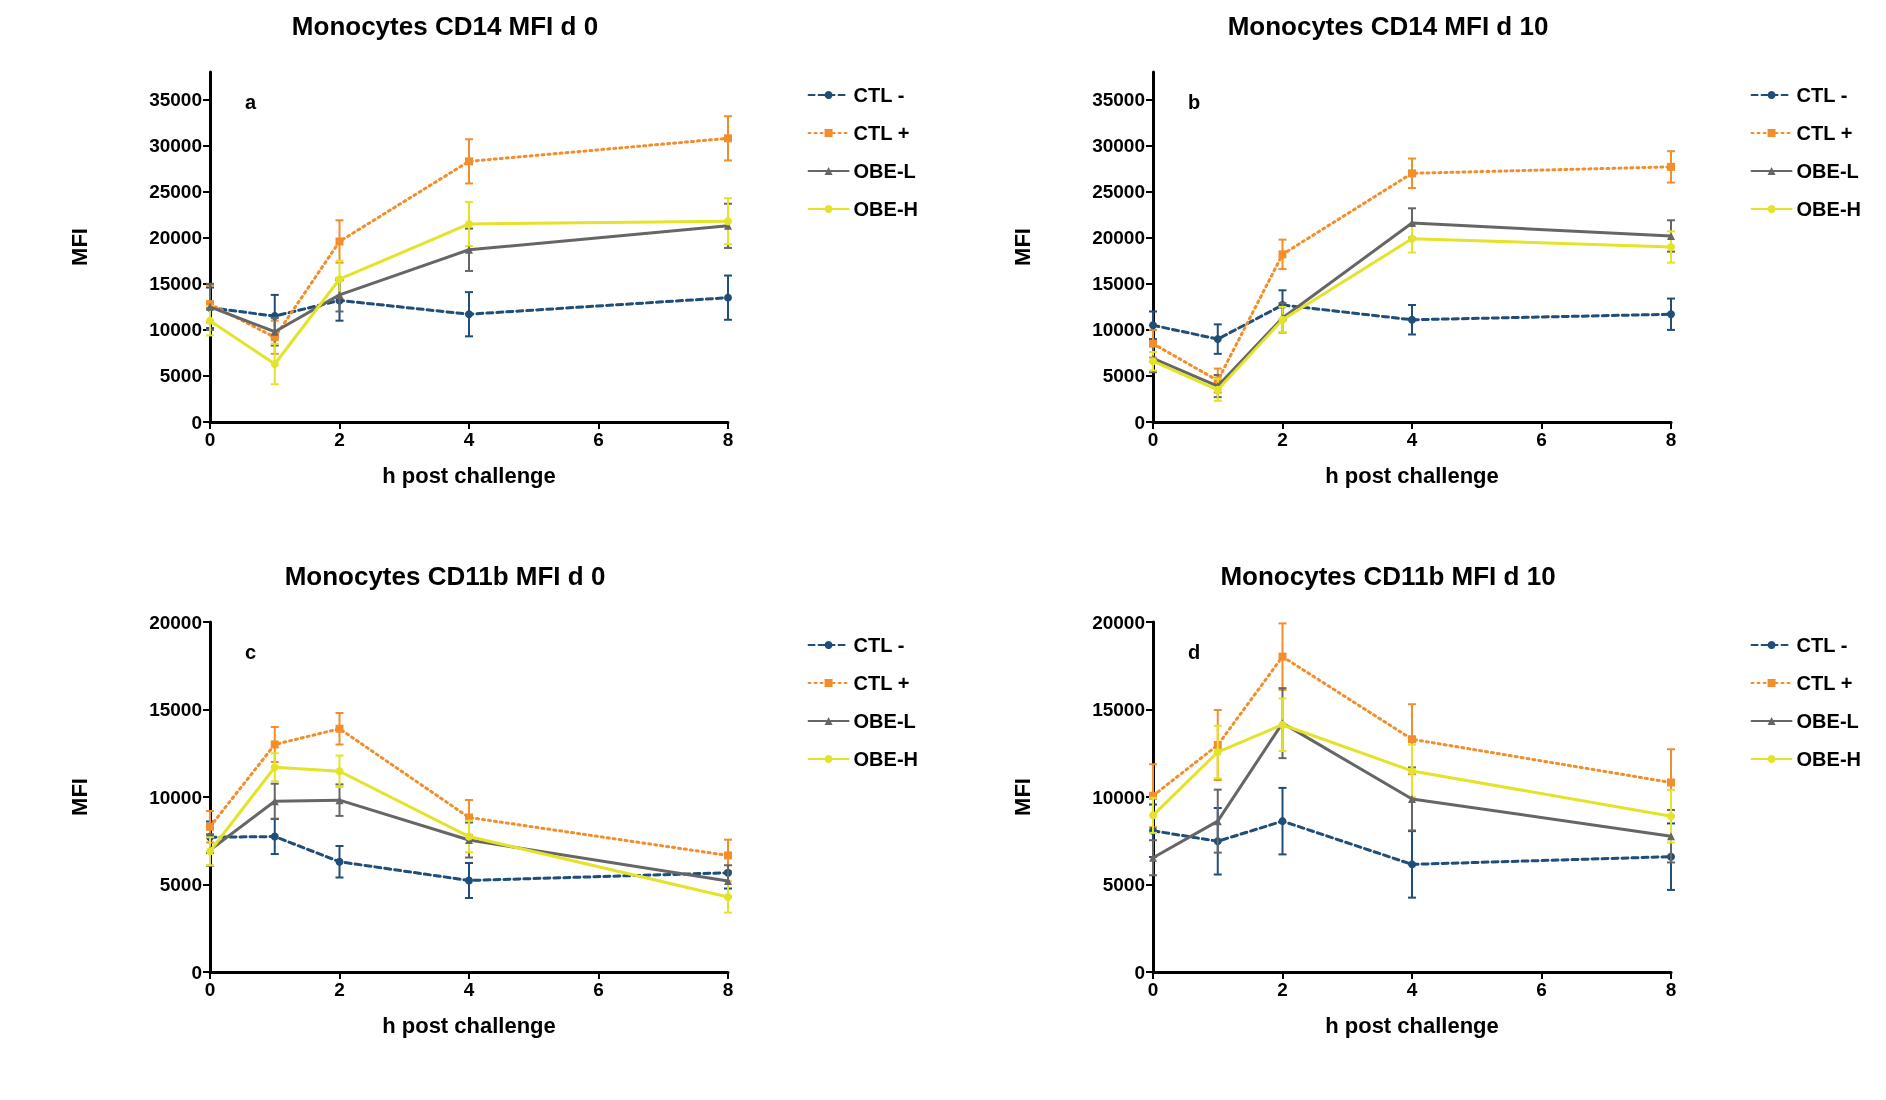  Describe the element at coordinates (445, 26) in the screenshot. I see `chart-title: Monocytes CD14 MFI d 0` at that location.